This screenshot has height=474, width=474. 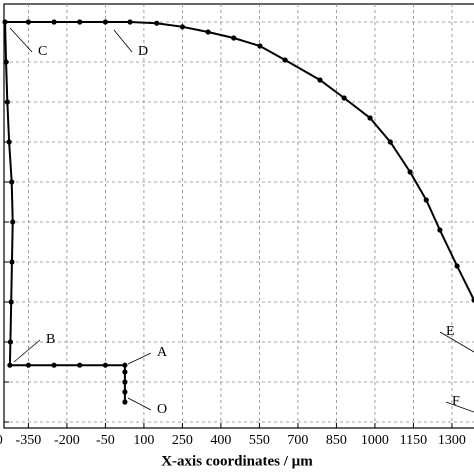 What do you see at coordinates (162, 352) in the screenshot?
I see `annotation-label: A` at bounding box center [162, 352].